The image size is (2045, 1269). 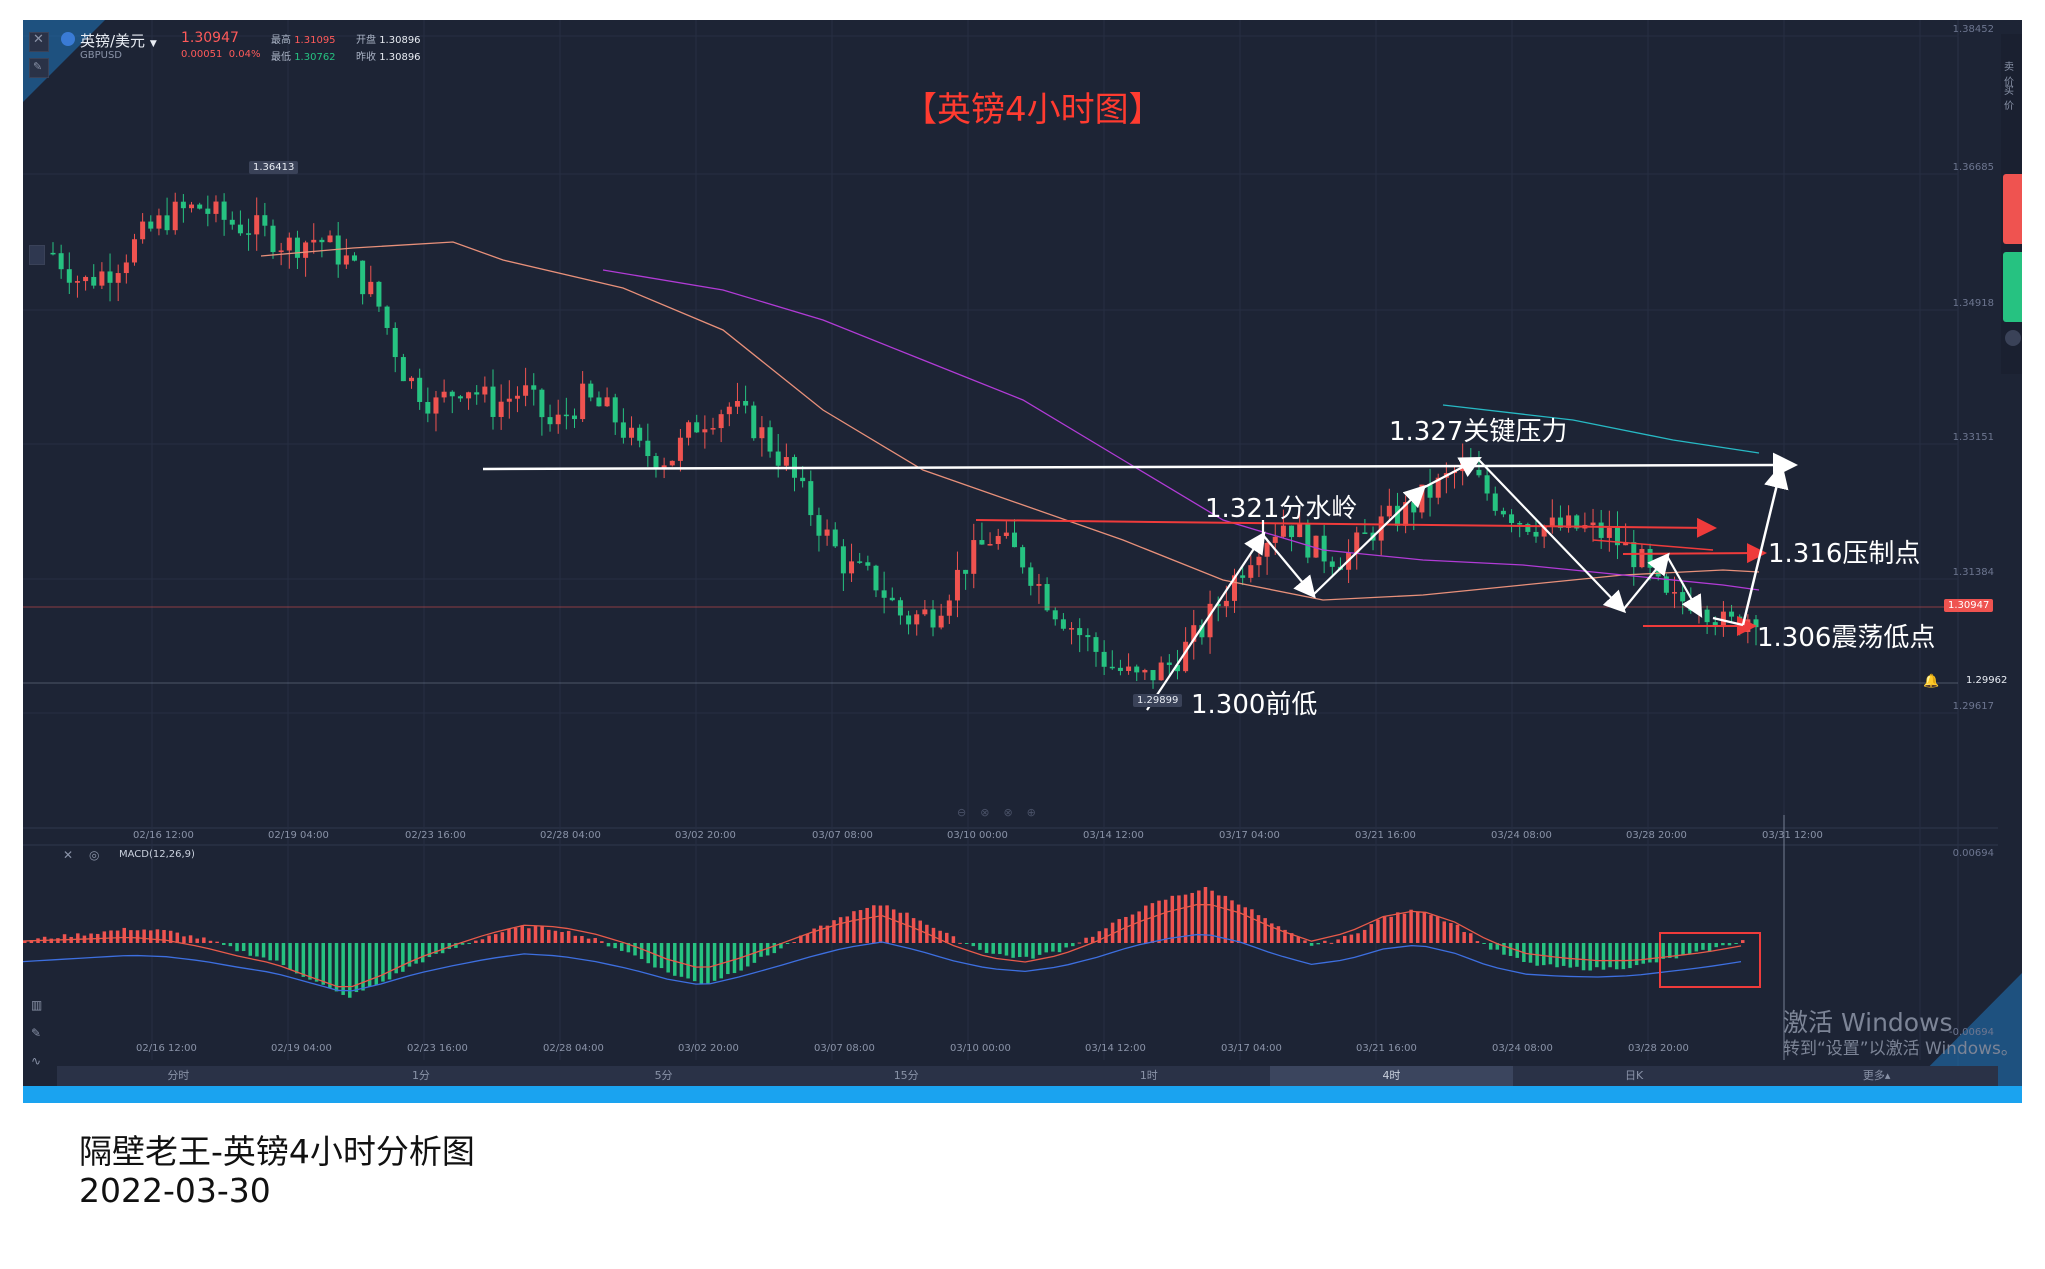 I want to click on wave-icon: ∿, so click(x=36, y=1061).